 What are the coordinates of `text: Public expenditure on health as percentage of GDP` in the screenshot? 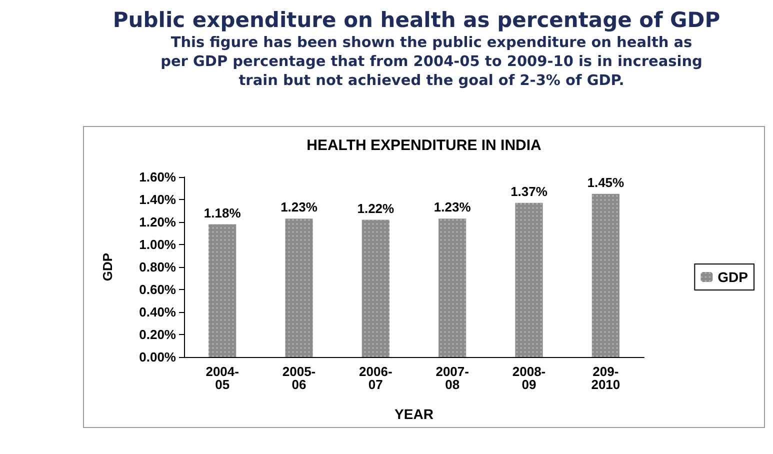 It's located at (417, 20).